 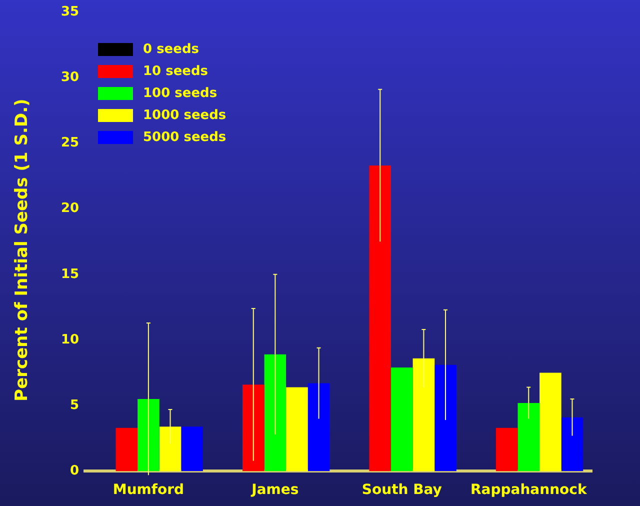 What do you see at coordinates (70, 274) in the screenshot?
I see `y-tick-label: 15` at bounding box center [70, 274].